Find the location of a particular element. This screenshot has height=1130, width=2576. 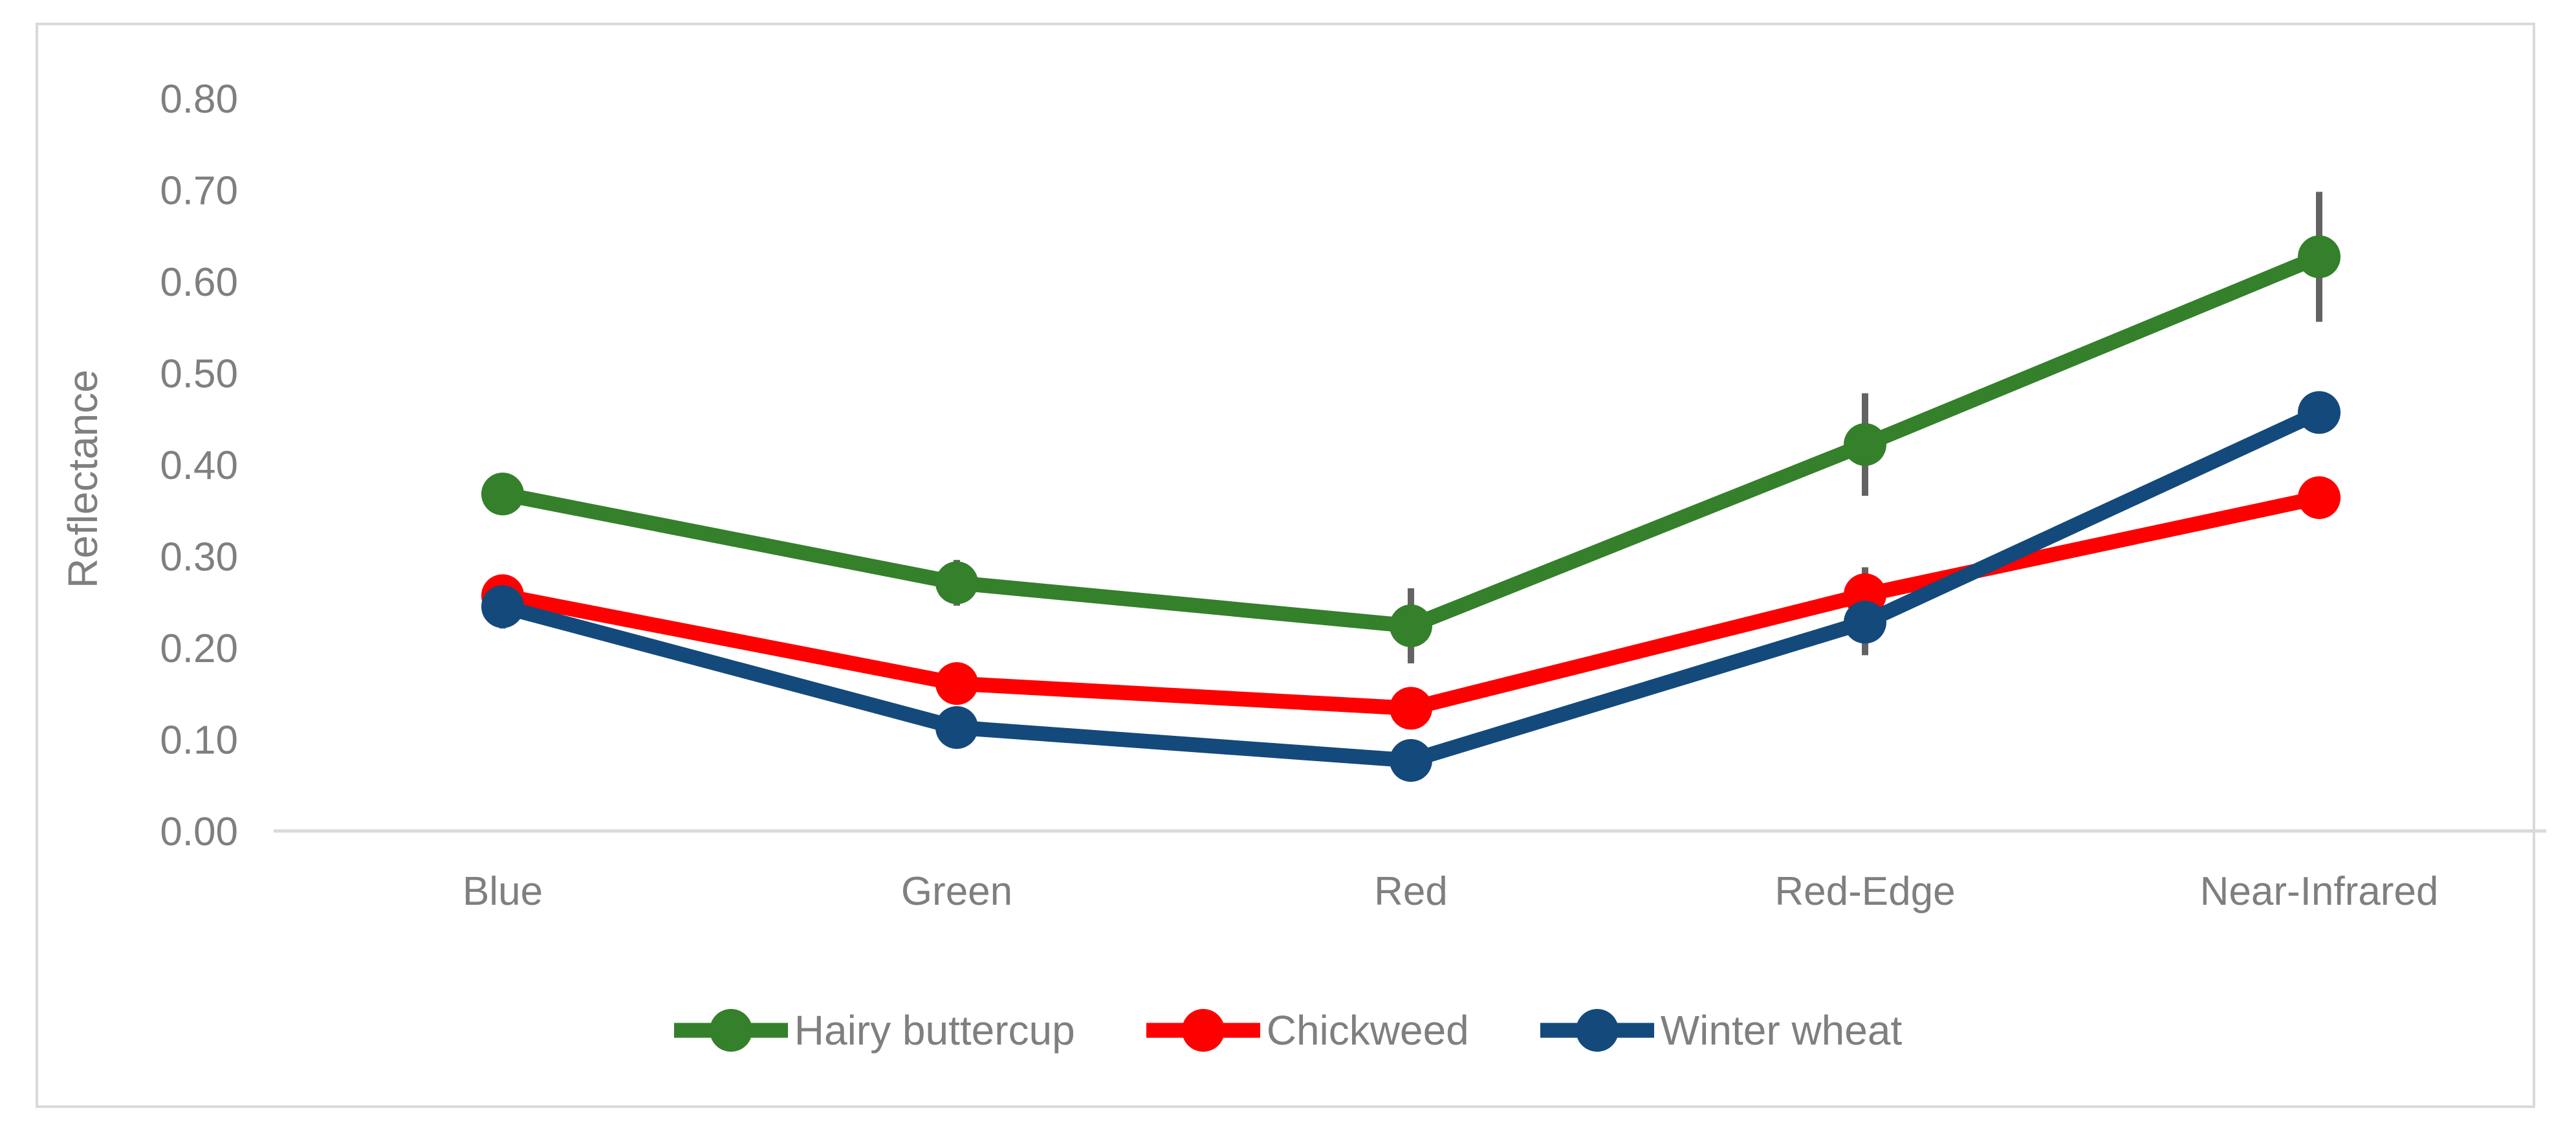

y-tick-label: 0.00 is located at coordinates (199, 832).